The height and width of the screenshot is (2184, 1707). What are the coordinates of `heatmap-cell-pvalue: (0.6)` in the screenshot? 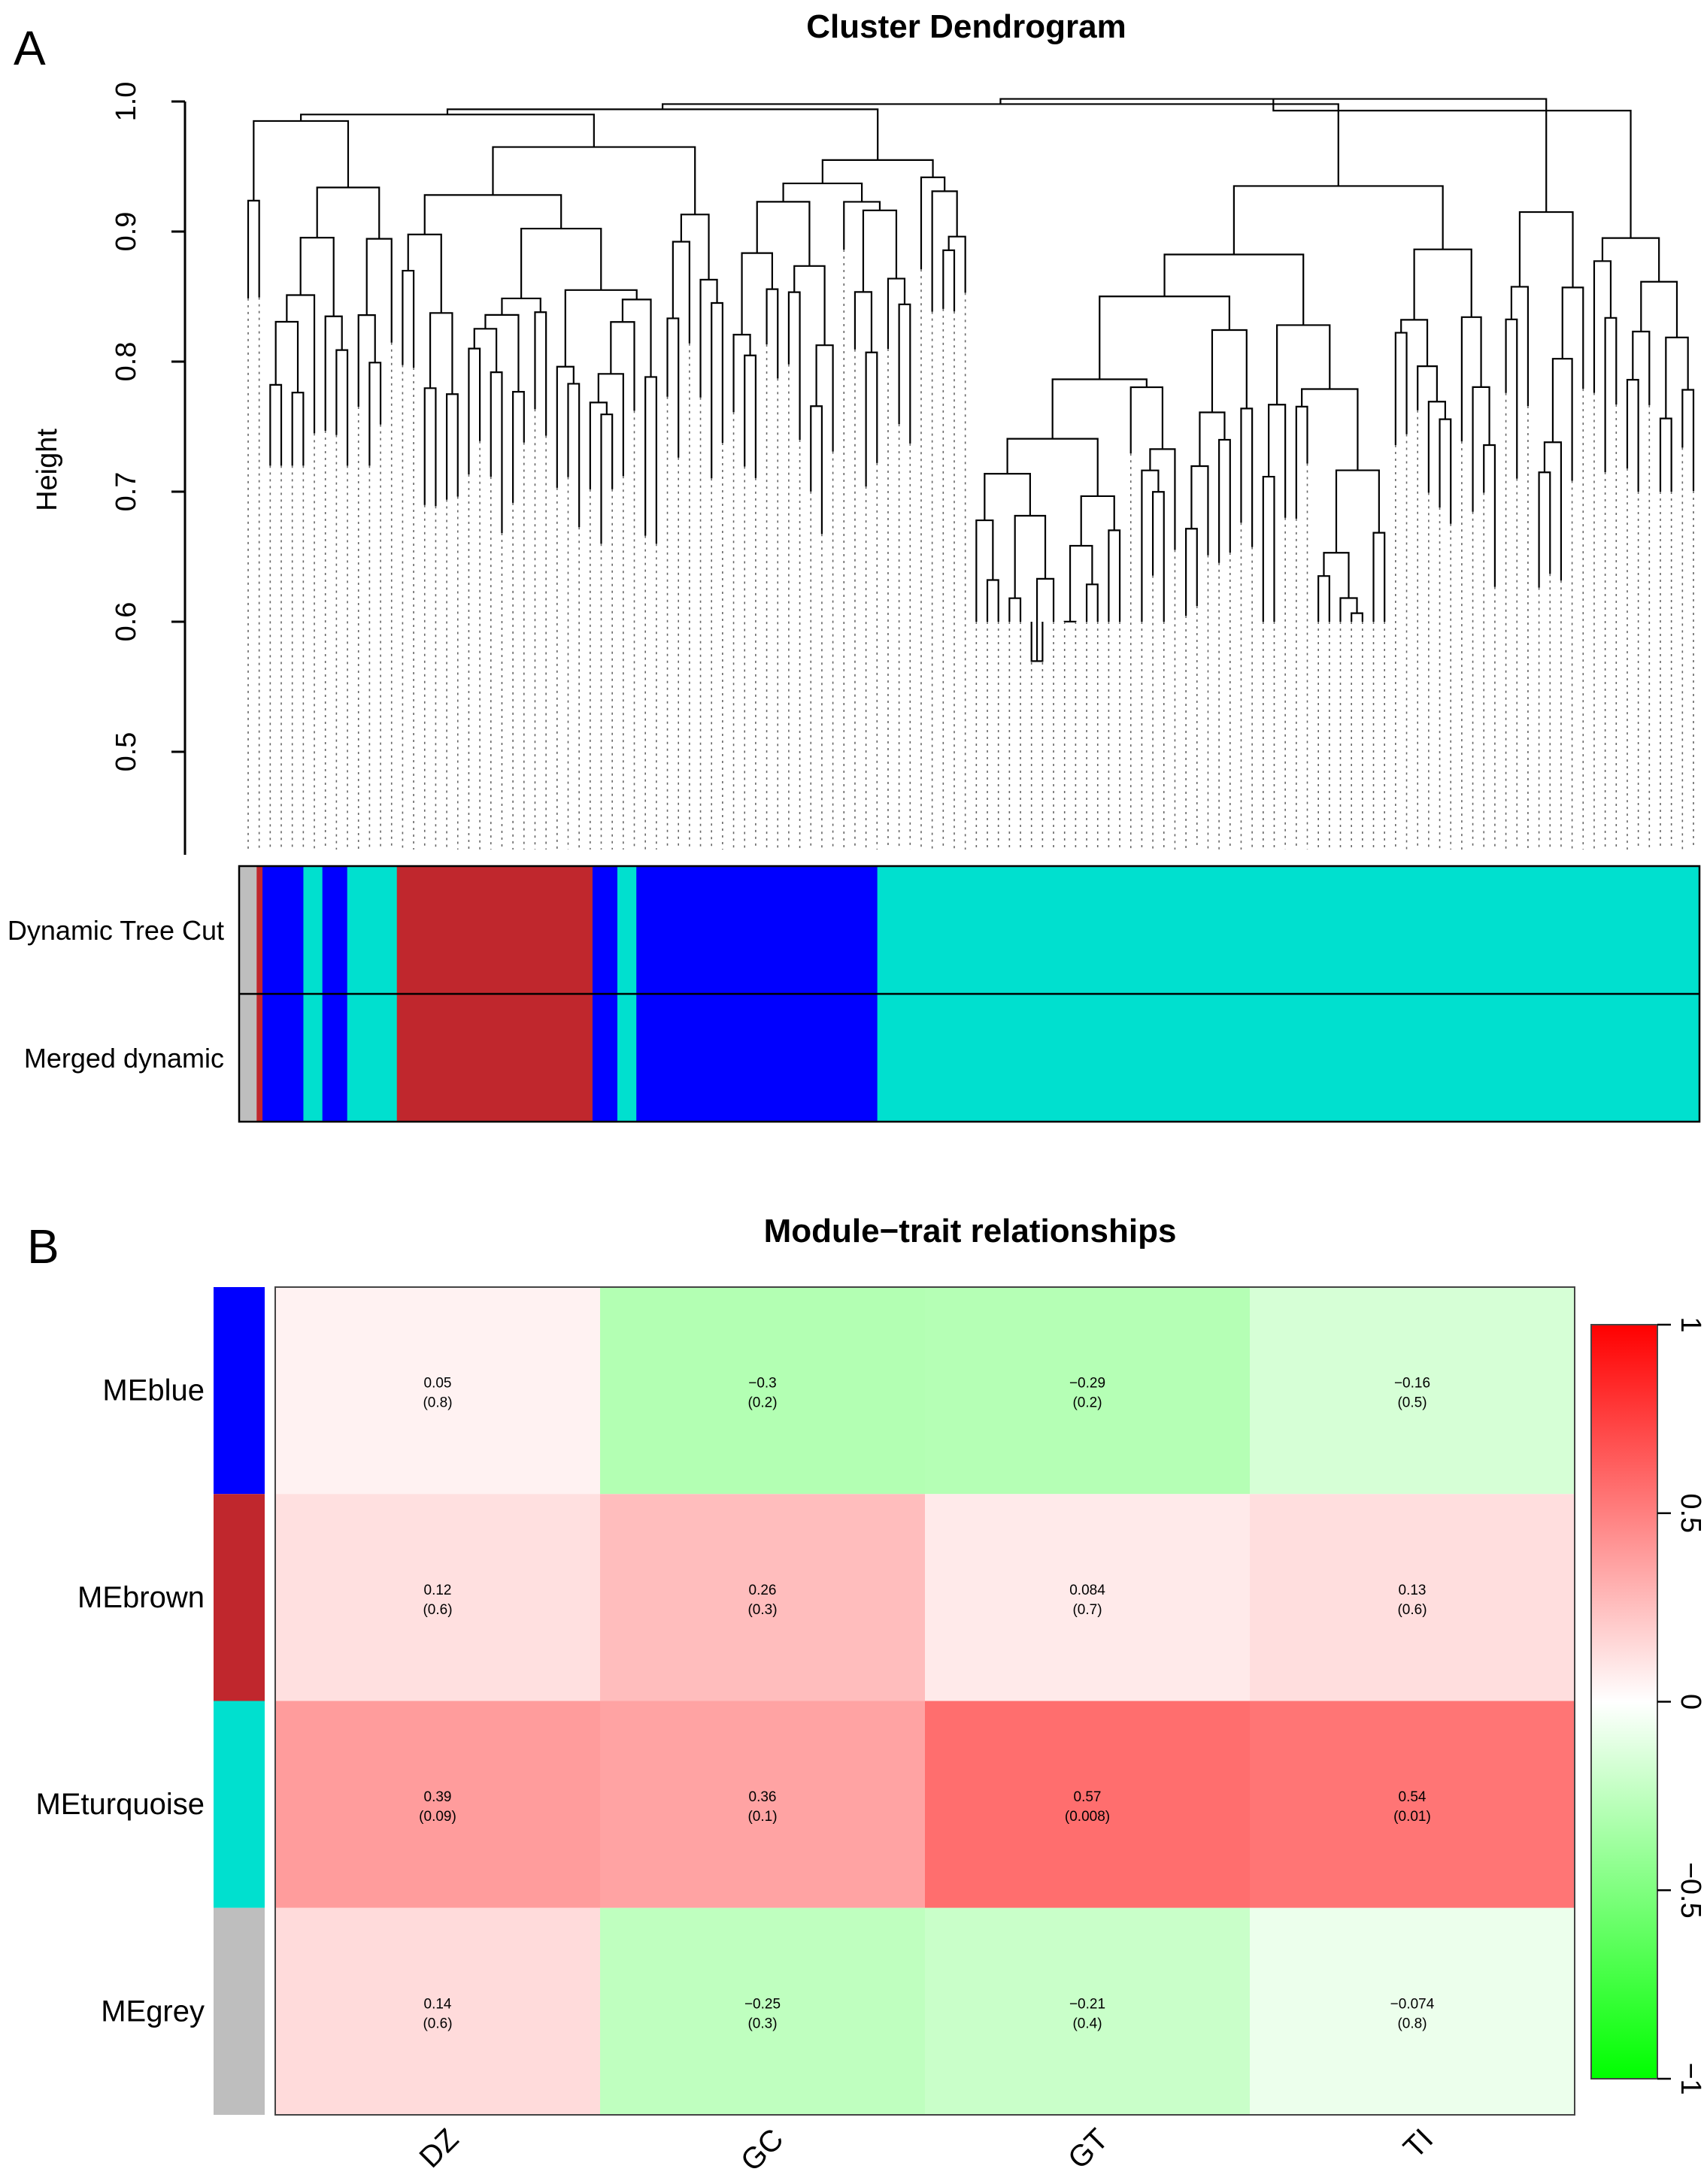 It's located at (1412, 1610).